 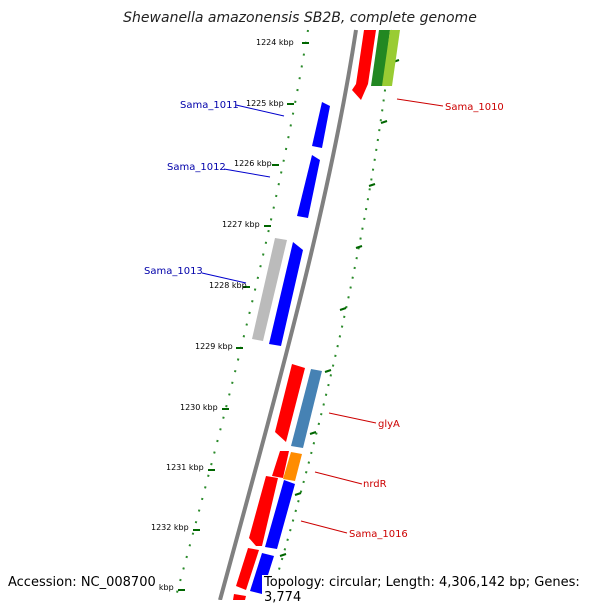 What do you see at coordinates (275, 42) in the screenshot?
I see `tick-label: 1224 kbp` at bounding box center [275, 42].